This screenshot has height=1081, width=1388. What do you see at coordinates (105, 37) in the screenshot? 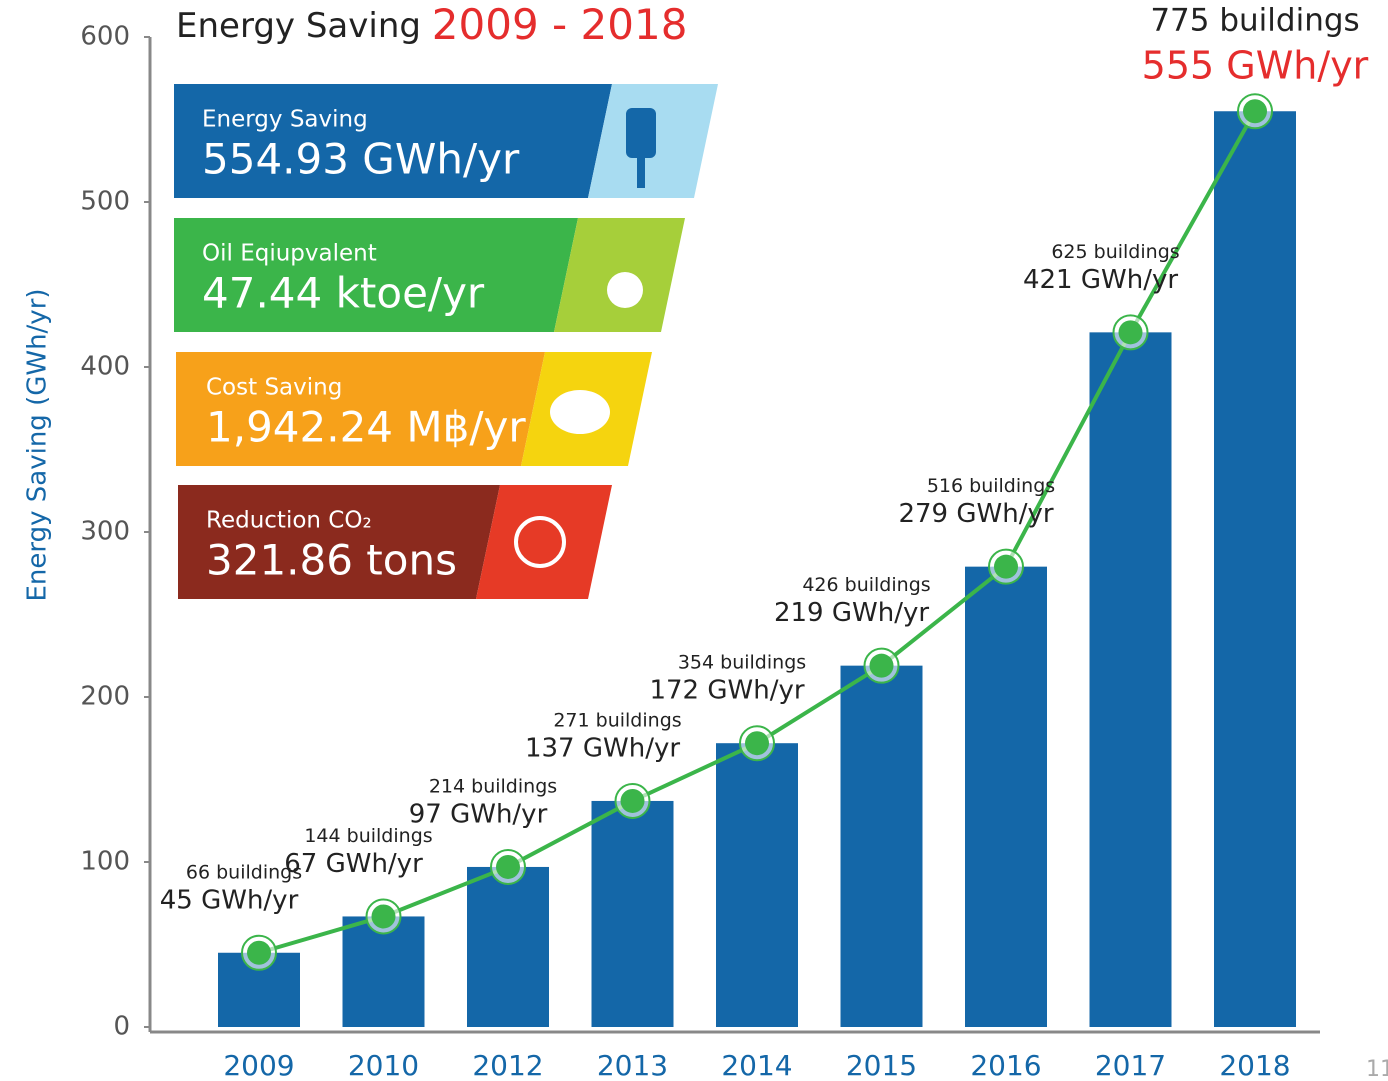
I see `y-tick-label: 600` at bounding box center [105, 37].